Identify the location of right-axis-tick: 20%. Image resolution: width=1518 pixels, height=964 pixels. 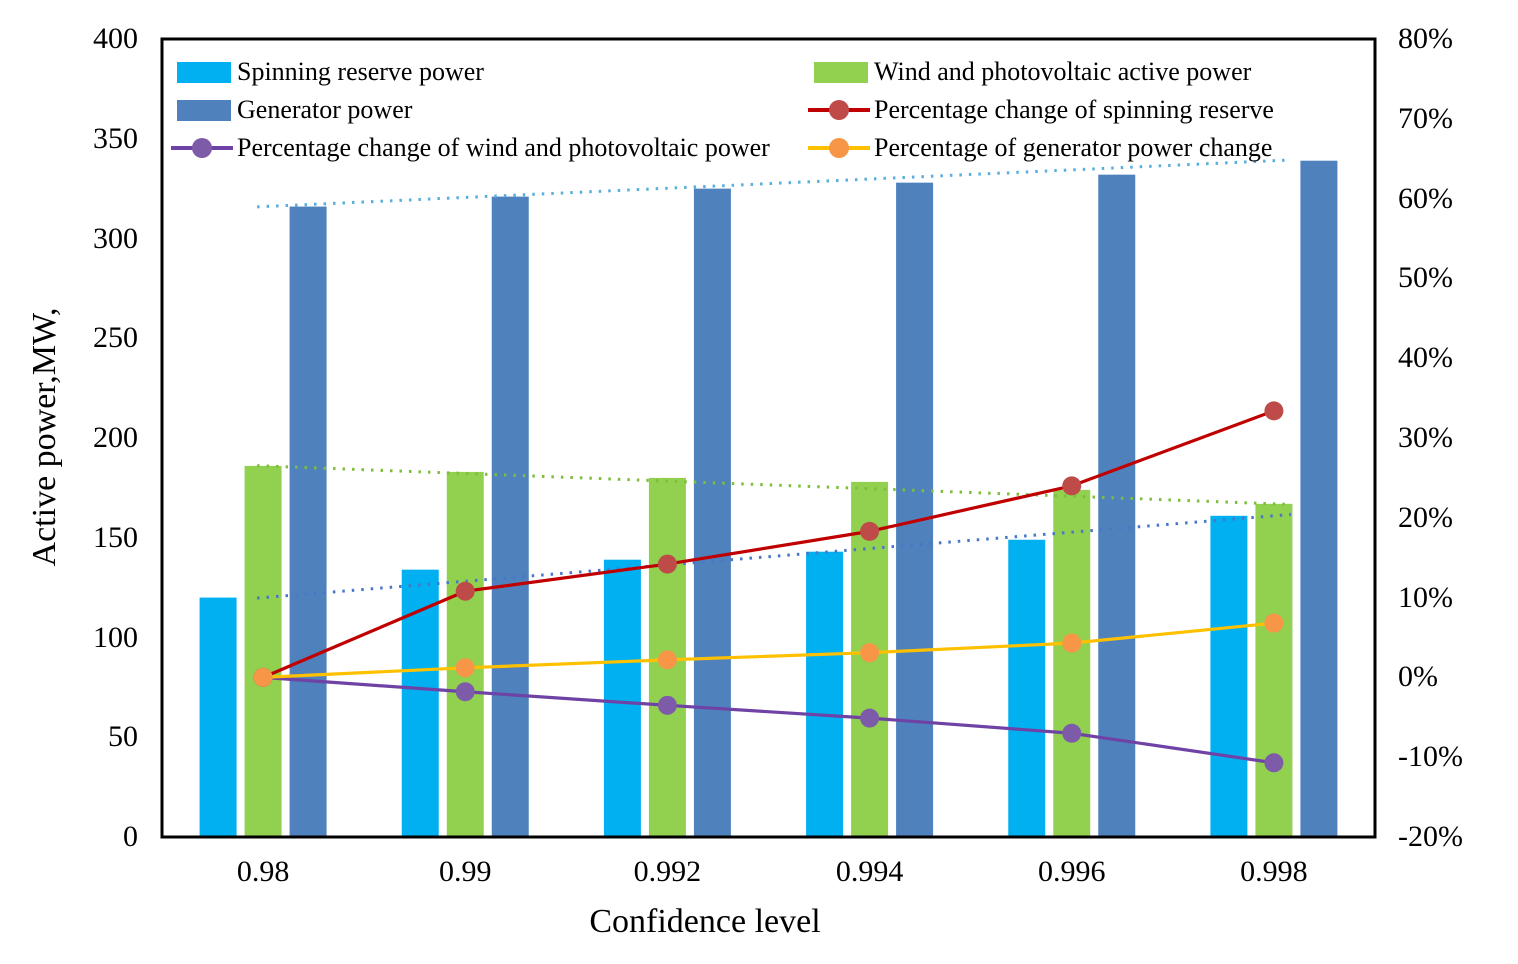
(1425, 517).